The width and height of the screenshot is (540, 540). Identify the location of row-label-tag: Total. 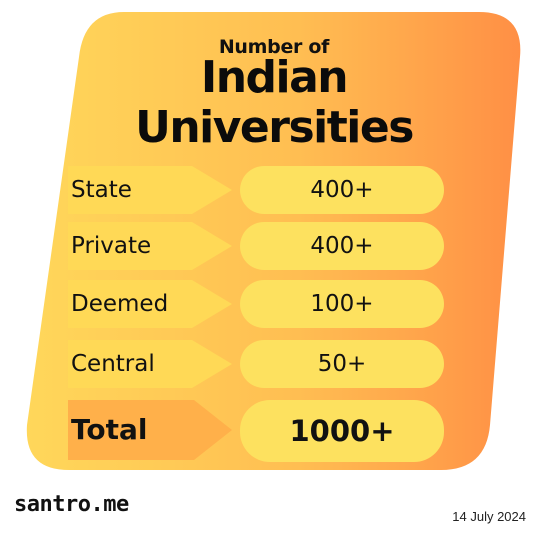
(150, 430).